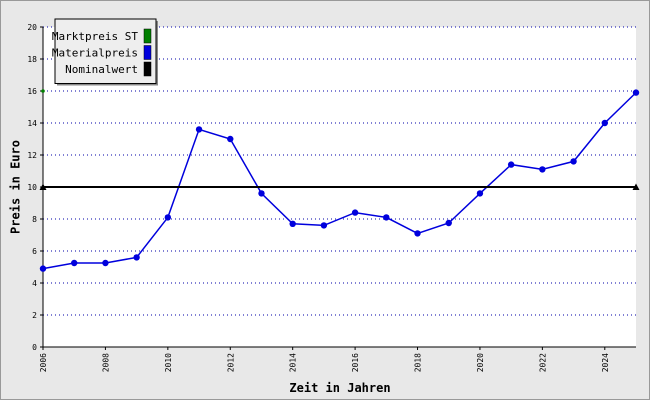 This screenshot has height=400, width=650. I want to click on legend-box, so click(105, 51).